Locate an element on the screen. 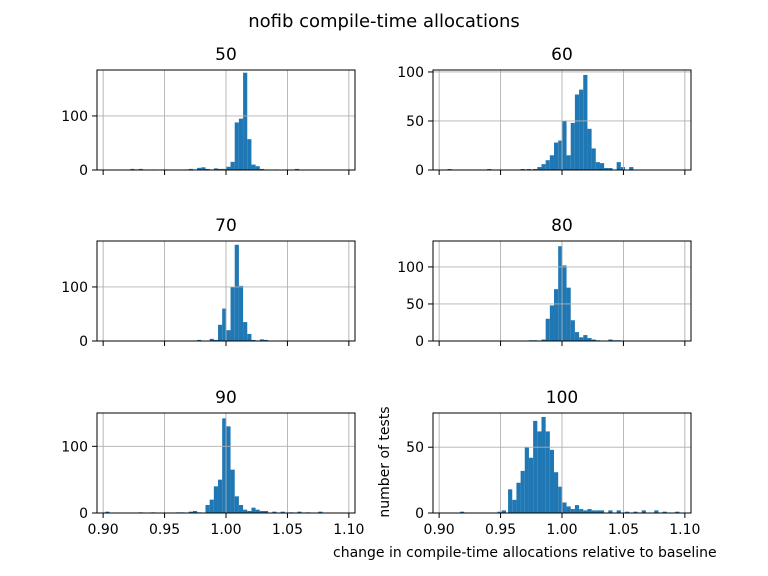 Image resolution: width=768 pixels, height=576 pixels. subplot-title: 60 is located at coordinates (562, 55).